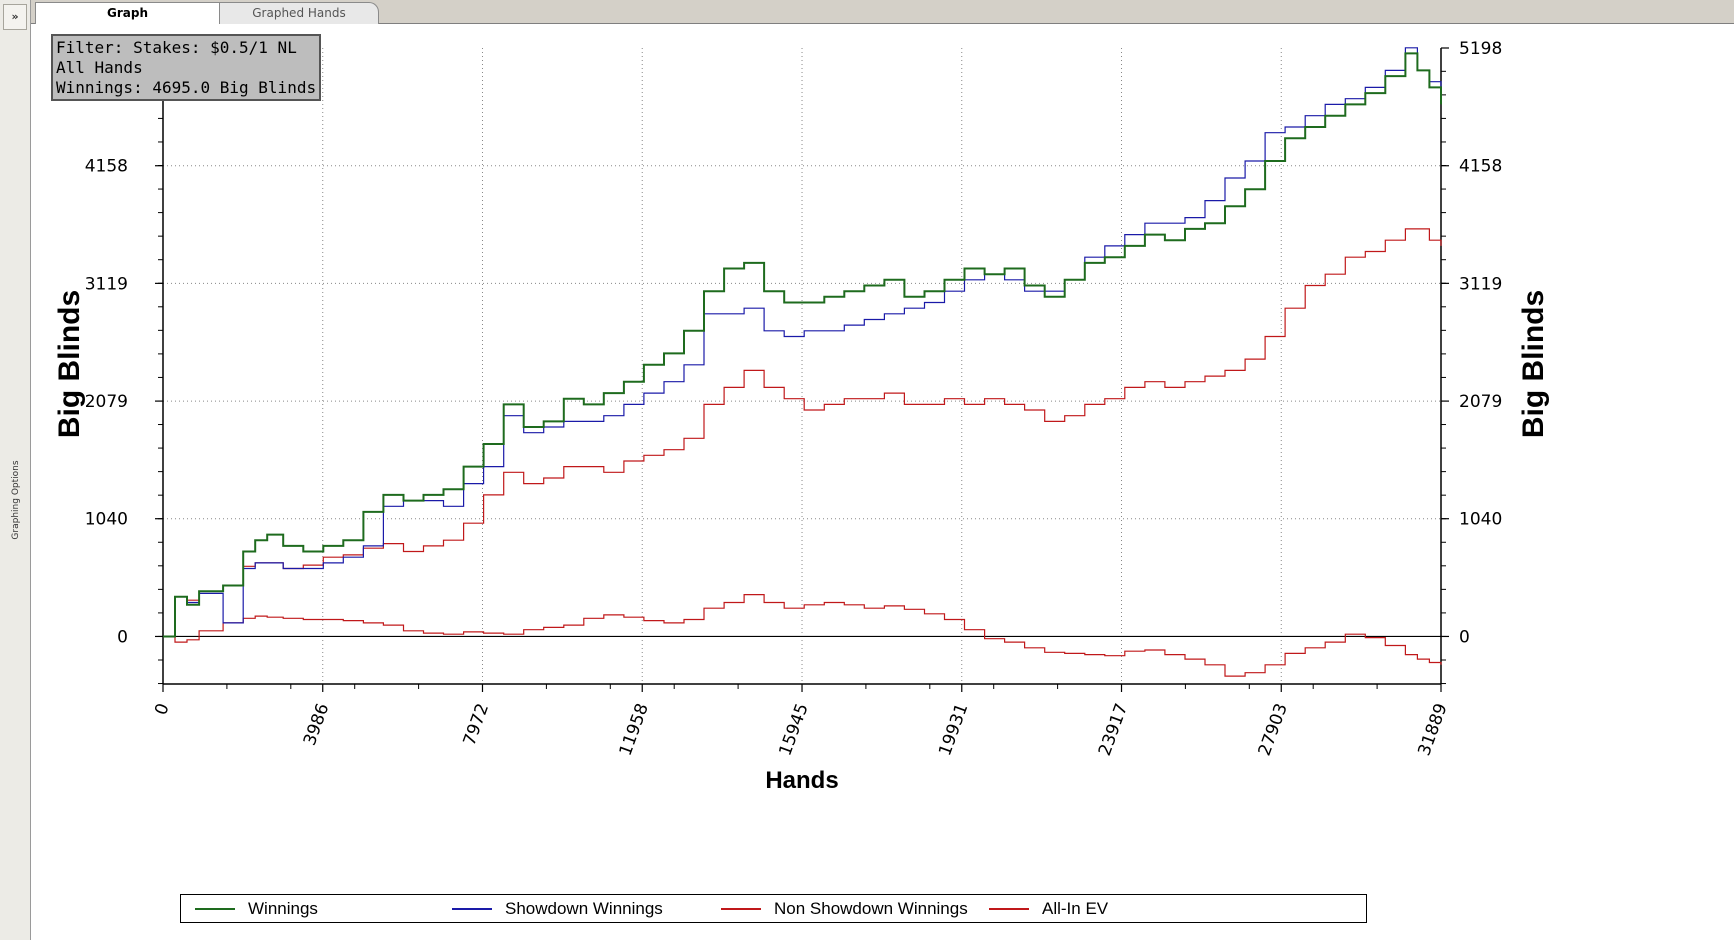 The height and width of the screenshot is (940, 1734). I want to click on legend-item-showdown-winnings: Showdown Winnings, so click(557, 908).